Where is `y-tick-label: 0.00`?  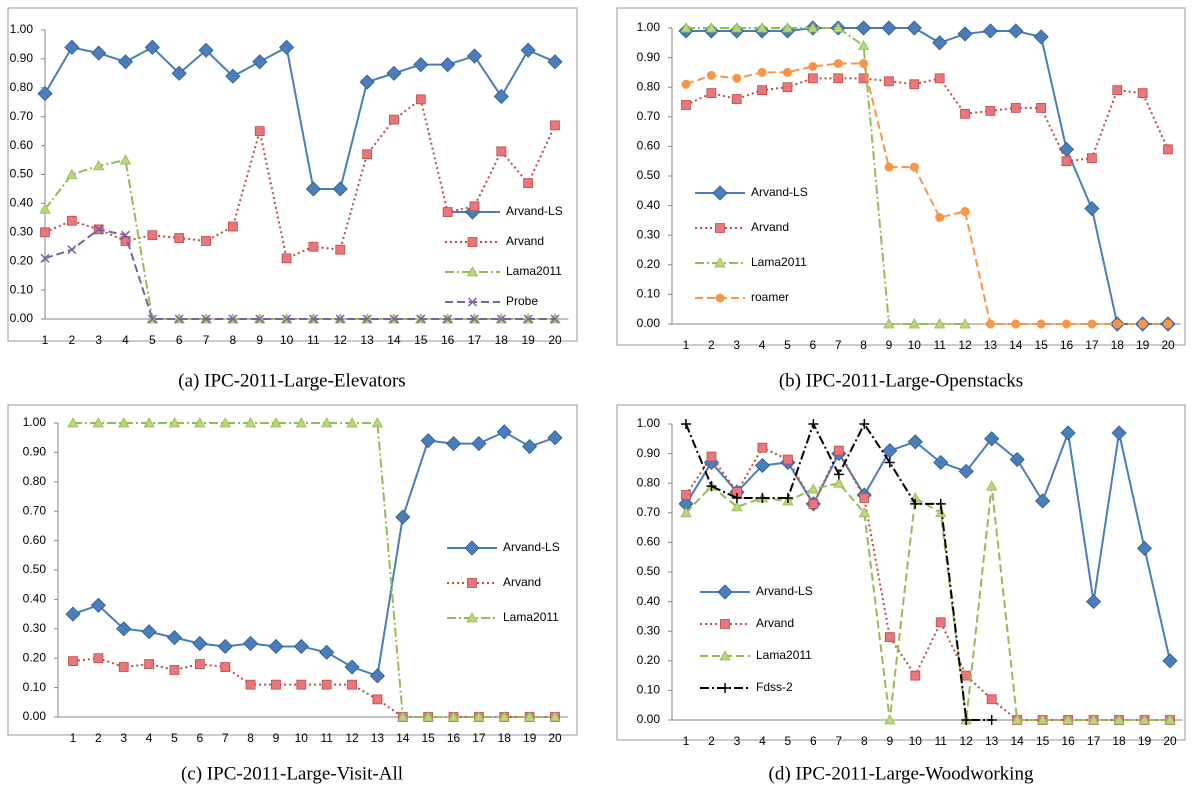 y-tick-label: 0.00 is located at coordinates (22, 318).